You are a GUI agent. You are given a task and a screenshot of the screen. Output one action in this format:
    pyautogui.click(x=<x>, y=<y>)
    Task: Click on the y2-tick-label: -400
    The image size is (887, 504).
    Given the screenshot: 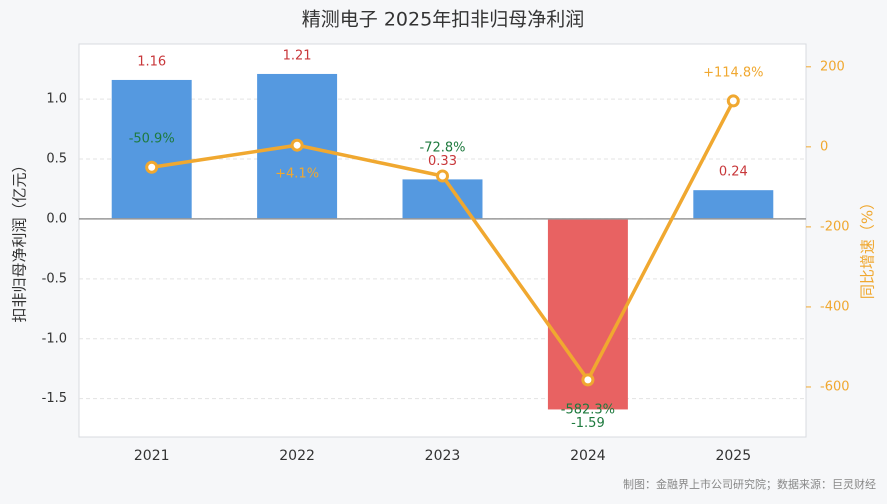 What is the action you would take?
    pyautogui.click(x=835, y=306)
    